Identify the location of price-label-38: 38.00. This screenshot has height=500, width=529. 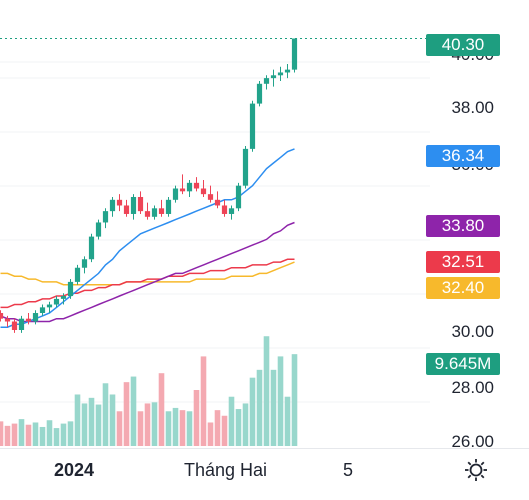
(472, 107).